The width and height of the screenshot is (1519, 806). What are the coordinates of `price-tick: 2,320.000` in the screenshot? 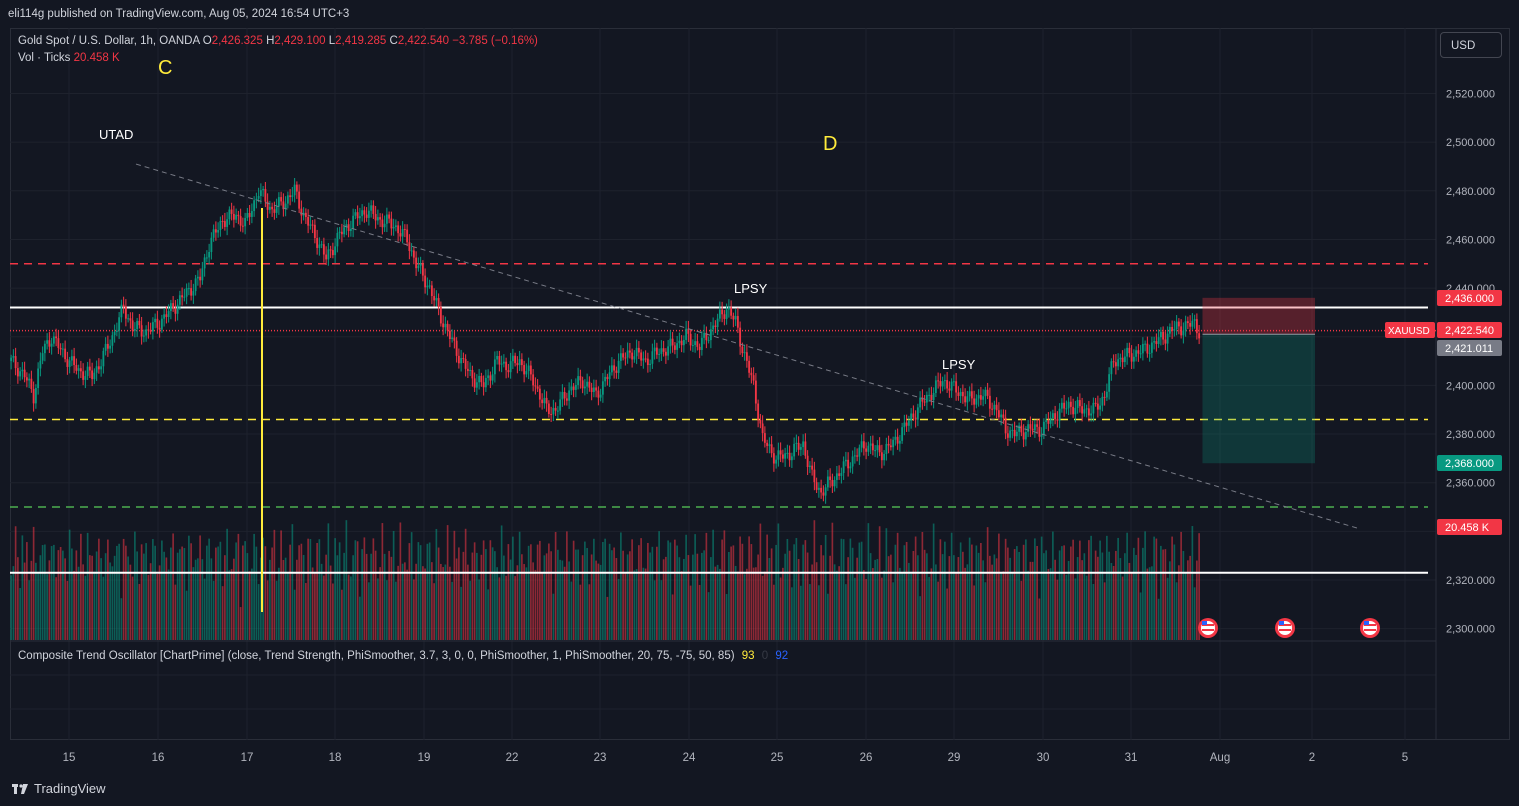 It's located at (1470, 581).